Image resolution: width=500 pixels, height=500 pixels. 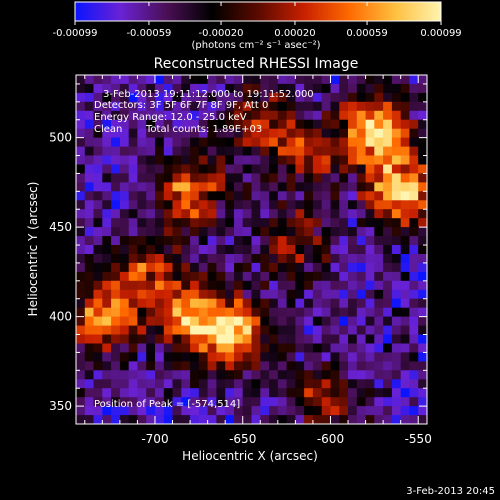 What do you see at coordinates (60, 138) in the screenshot?
I see `y-tick-label: 500` at bounding box center [60, 138].